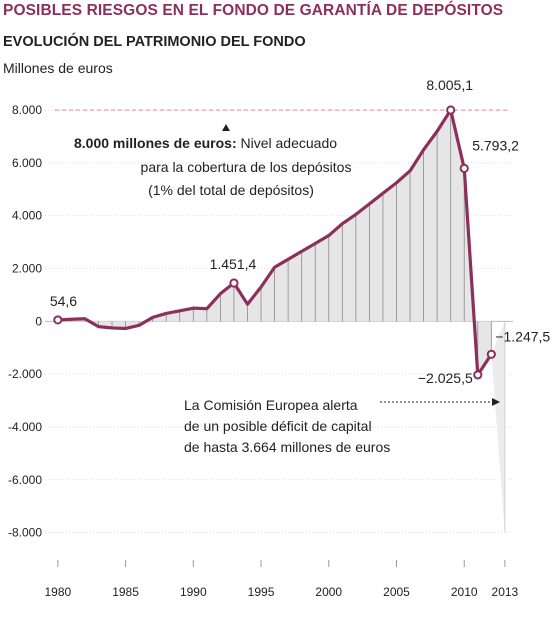 This screenshot has width=560, height=618. I want to click on y-tick-label: 4.000, so click(27, 216).